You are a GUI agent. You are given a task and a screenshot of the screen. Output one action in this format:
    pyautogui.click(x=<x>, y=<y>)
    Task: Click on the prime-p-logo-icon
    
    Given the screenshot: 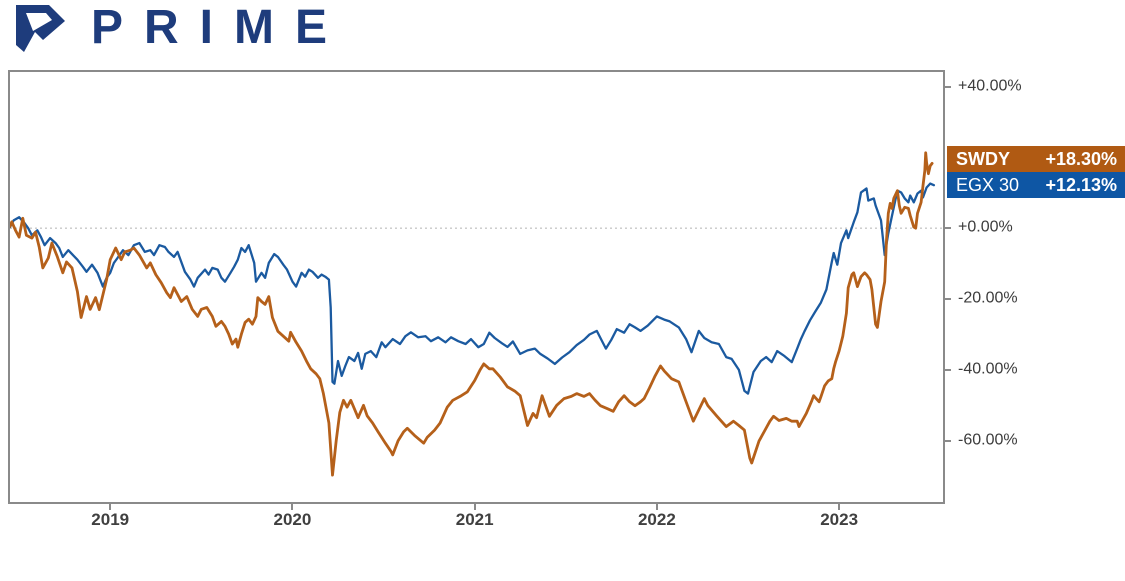 What is the action you would take?
    pyautogui.click(x=40, y=28)
    